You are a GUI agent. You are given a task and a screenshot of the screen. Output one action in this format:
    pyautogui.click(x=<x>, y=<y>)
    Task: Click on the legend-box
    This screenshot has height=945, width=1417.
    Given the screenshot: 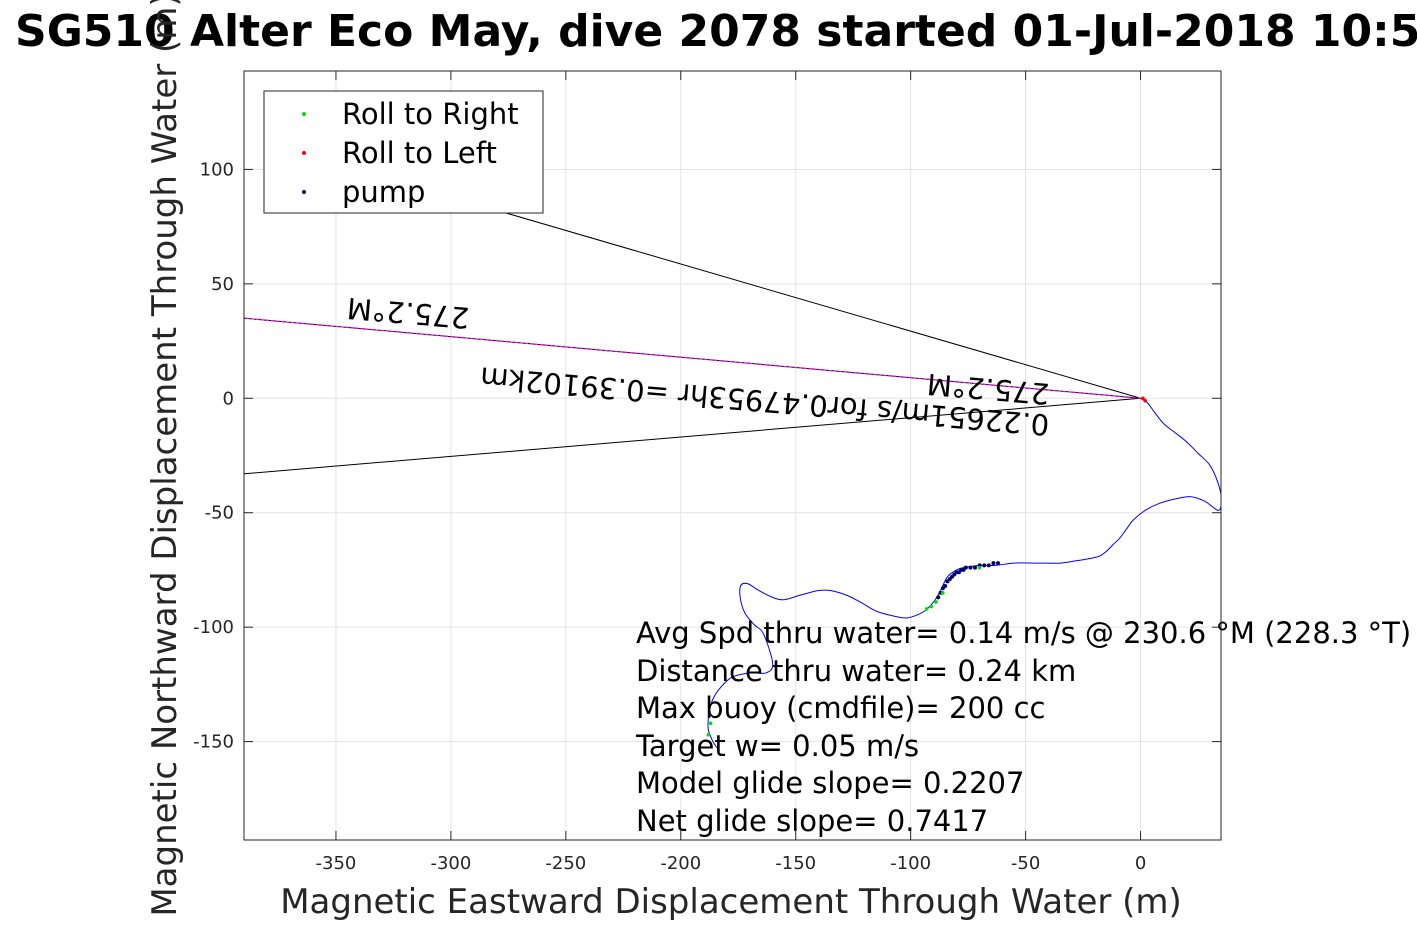 What is the action you would take?
    pyautogui.click(x=403, y=152)
    